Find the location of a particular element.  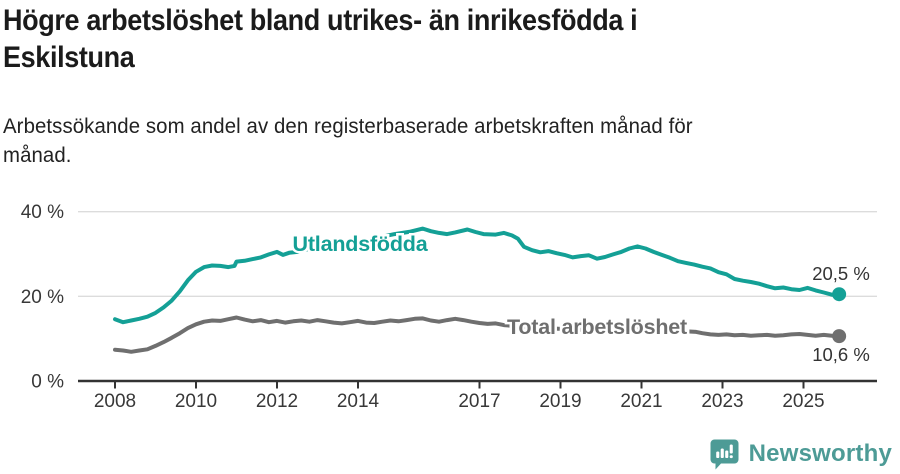

newsworthy-logo-icon is located at coordinates (724, 454).